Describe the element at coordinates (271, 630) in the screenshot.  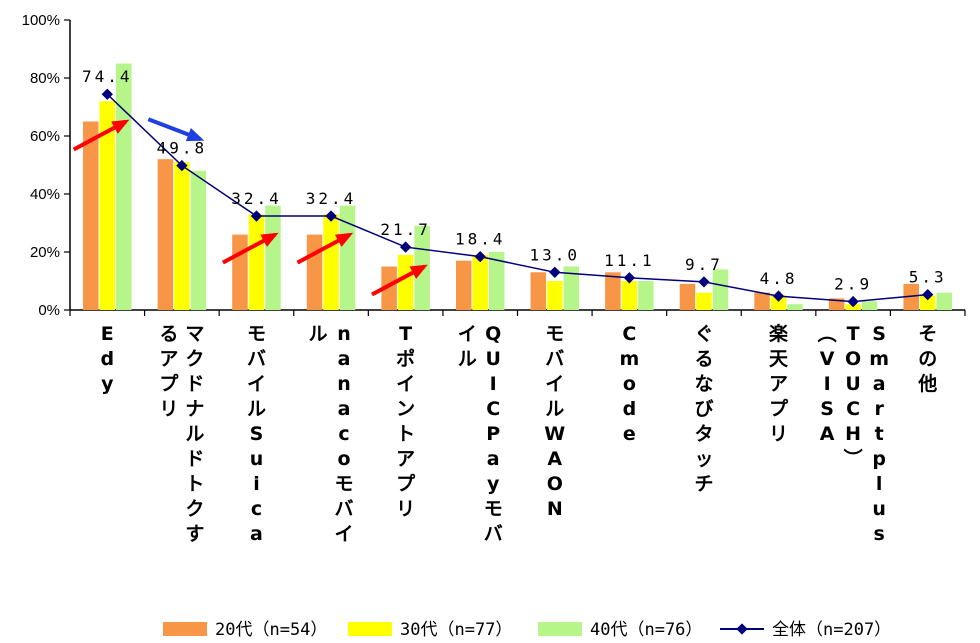
I see `legend-label: 20代（n=54）` at that location.